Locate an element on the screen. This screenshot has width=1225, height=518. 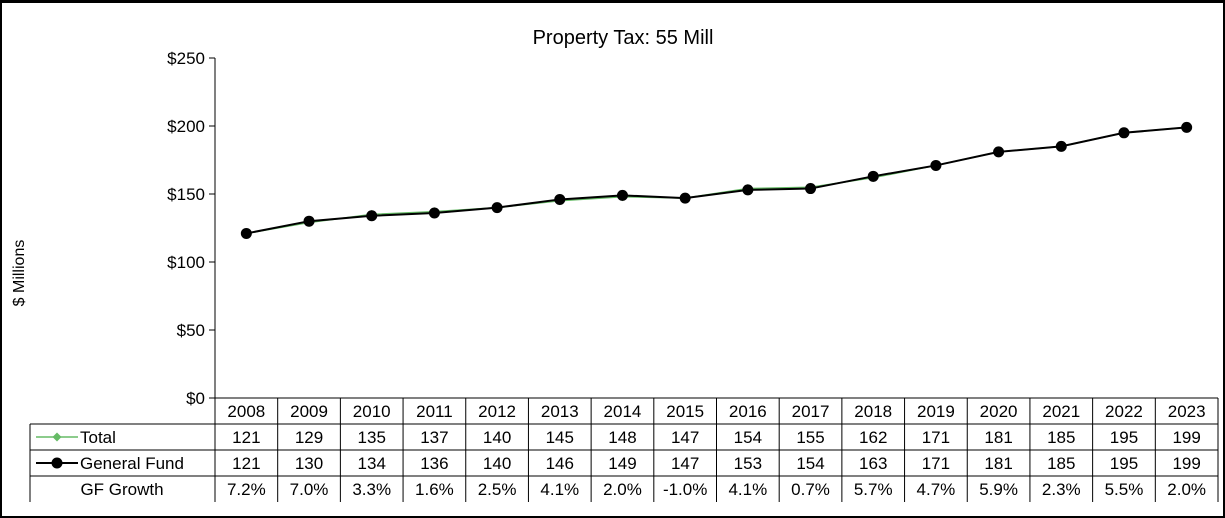
data-label-total: 140 is located at coordinates (497, 437).